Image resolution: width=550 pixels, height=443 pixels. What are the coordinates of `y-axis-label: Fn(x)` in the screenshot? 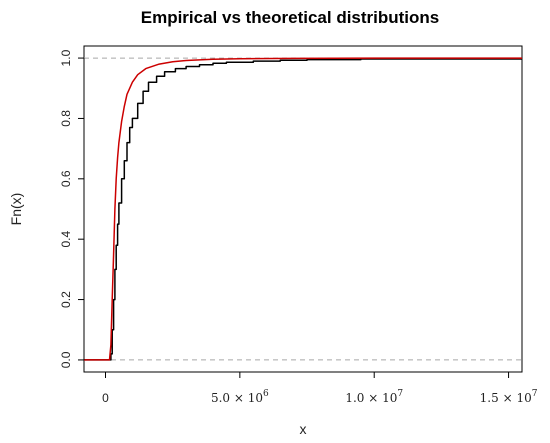 It's located at (16, 209).